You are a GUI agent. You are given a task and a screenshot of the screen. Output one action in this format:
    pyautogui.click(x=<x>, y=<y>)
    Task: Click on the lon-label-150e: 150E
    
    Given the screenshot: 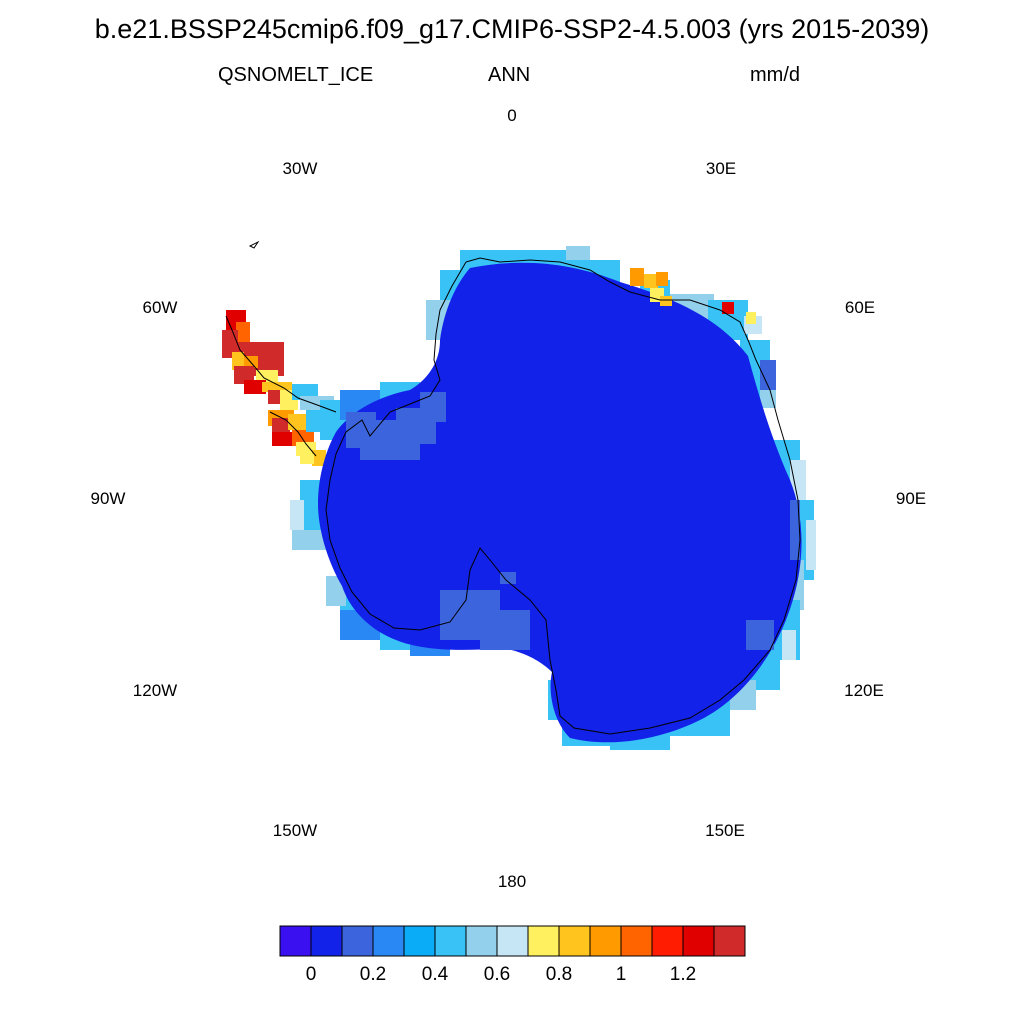 What is the action you would take?
    pyautogui.click(x=725, y=830)
    